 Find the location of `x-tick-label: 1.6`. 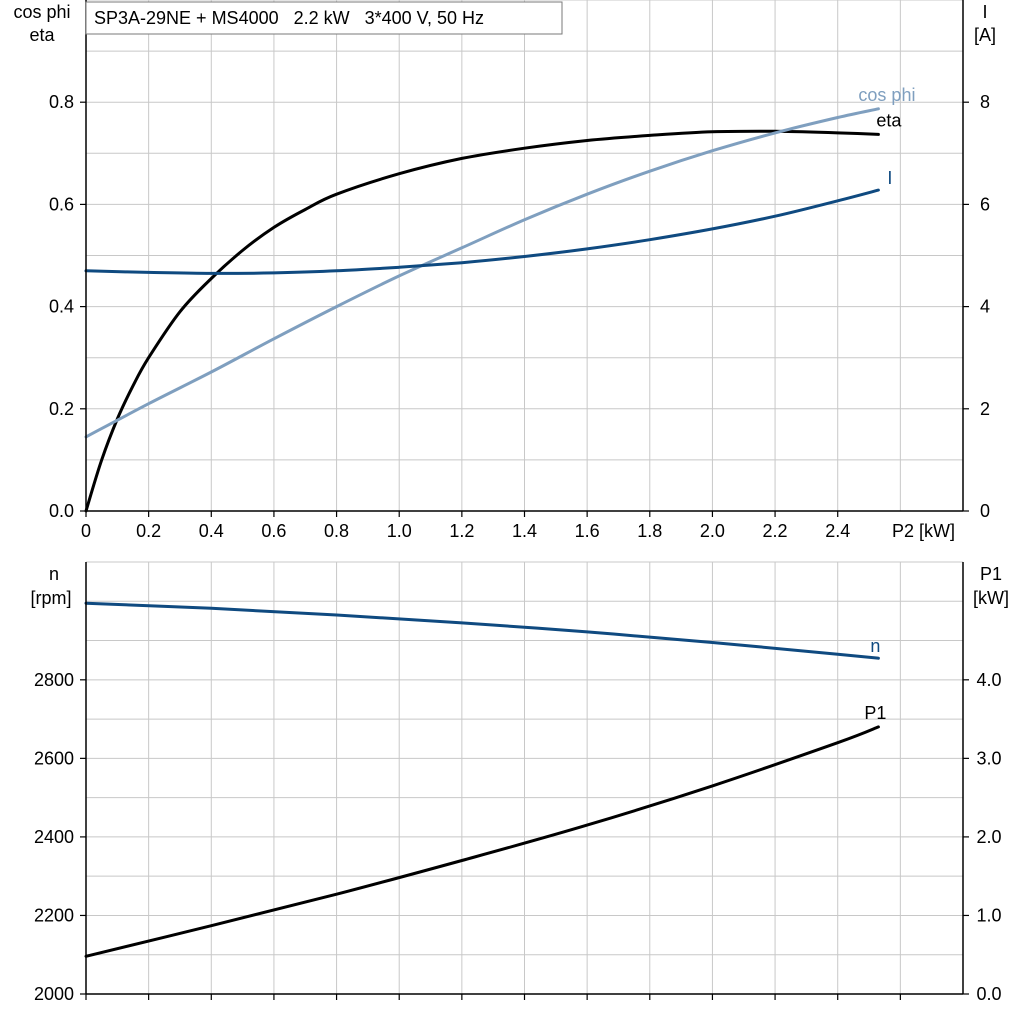

x-tick-label: 1.6 is located at coordinates (587, 531).